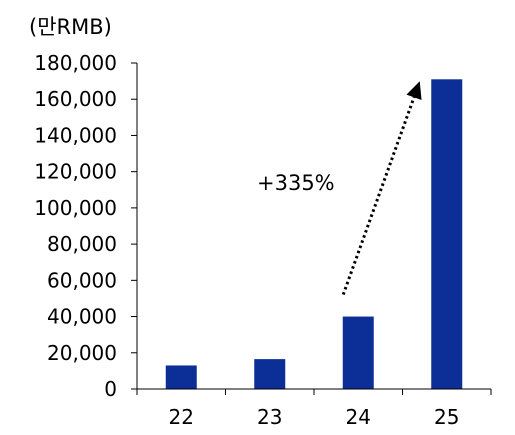 This screenshot has height=435, width=515. Describe the element at coordinates (75, 63) in the screenshot. I see `y-tick-label: 180,000` at that location.